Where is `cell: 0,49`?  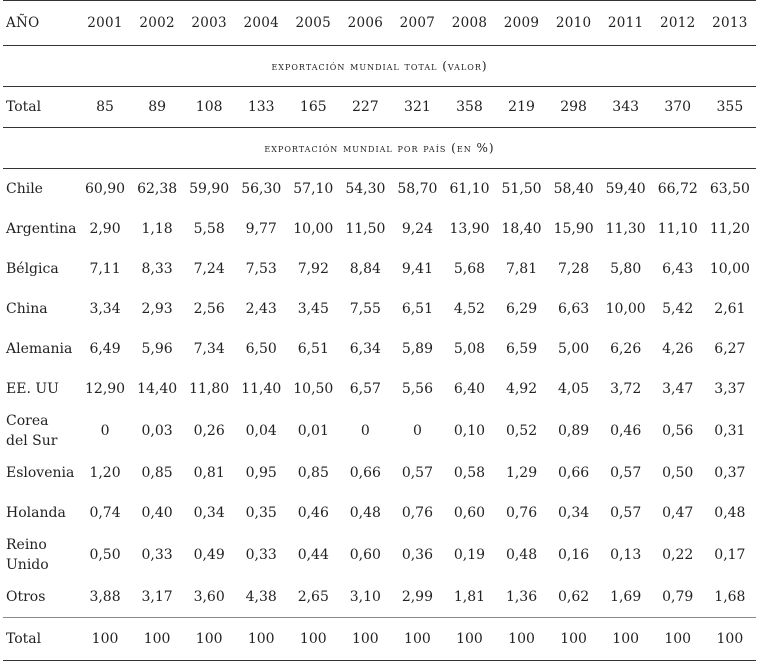
cell: 0,49 is located at coordinates (209, 555).